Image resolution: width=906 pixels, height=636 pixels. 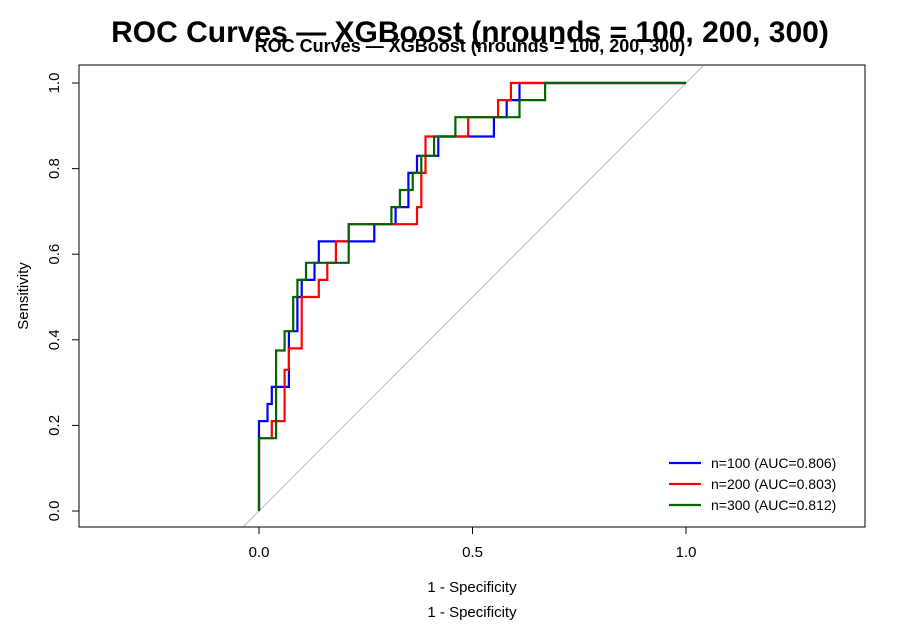 I want to click on x-tick-label: 0.5, so click(x=472, y=552).